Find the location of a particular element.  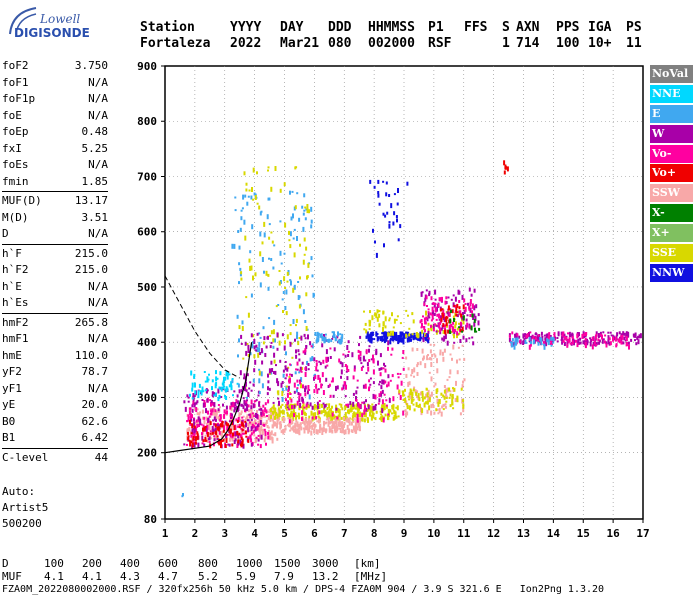

echo-point-x- is located at coordinates (476, 331).